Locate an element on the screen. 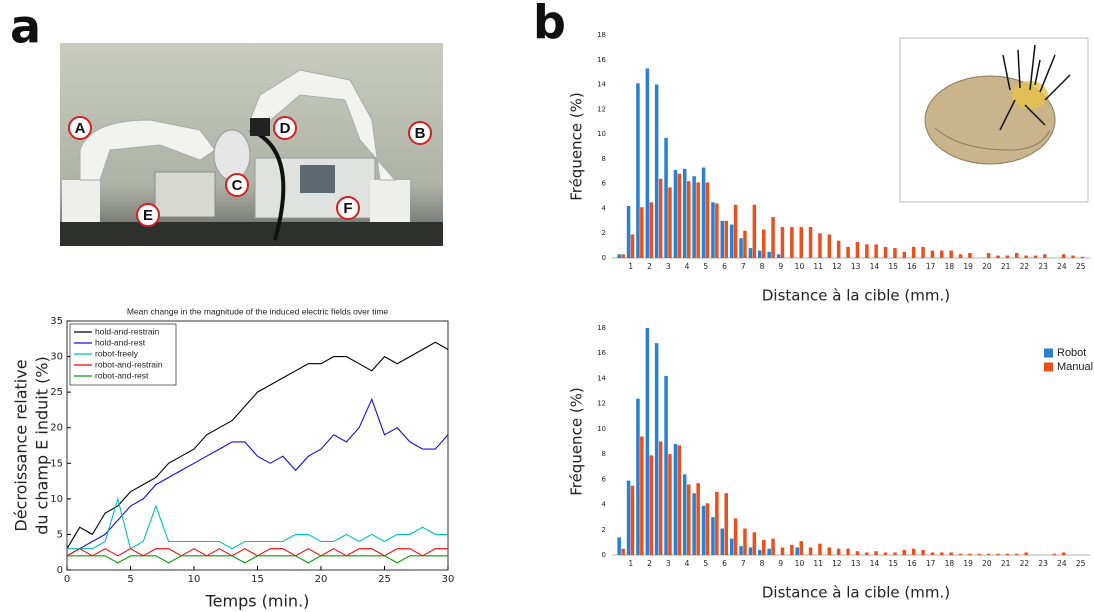 This screenshot has height=612, width=1094. photo-label: D is located at coordinates (285, 128).